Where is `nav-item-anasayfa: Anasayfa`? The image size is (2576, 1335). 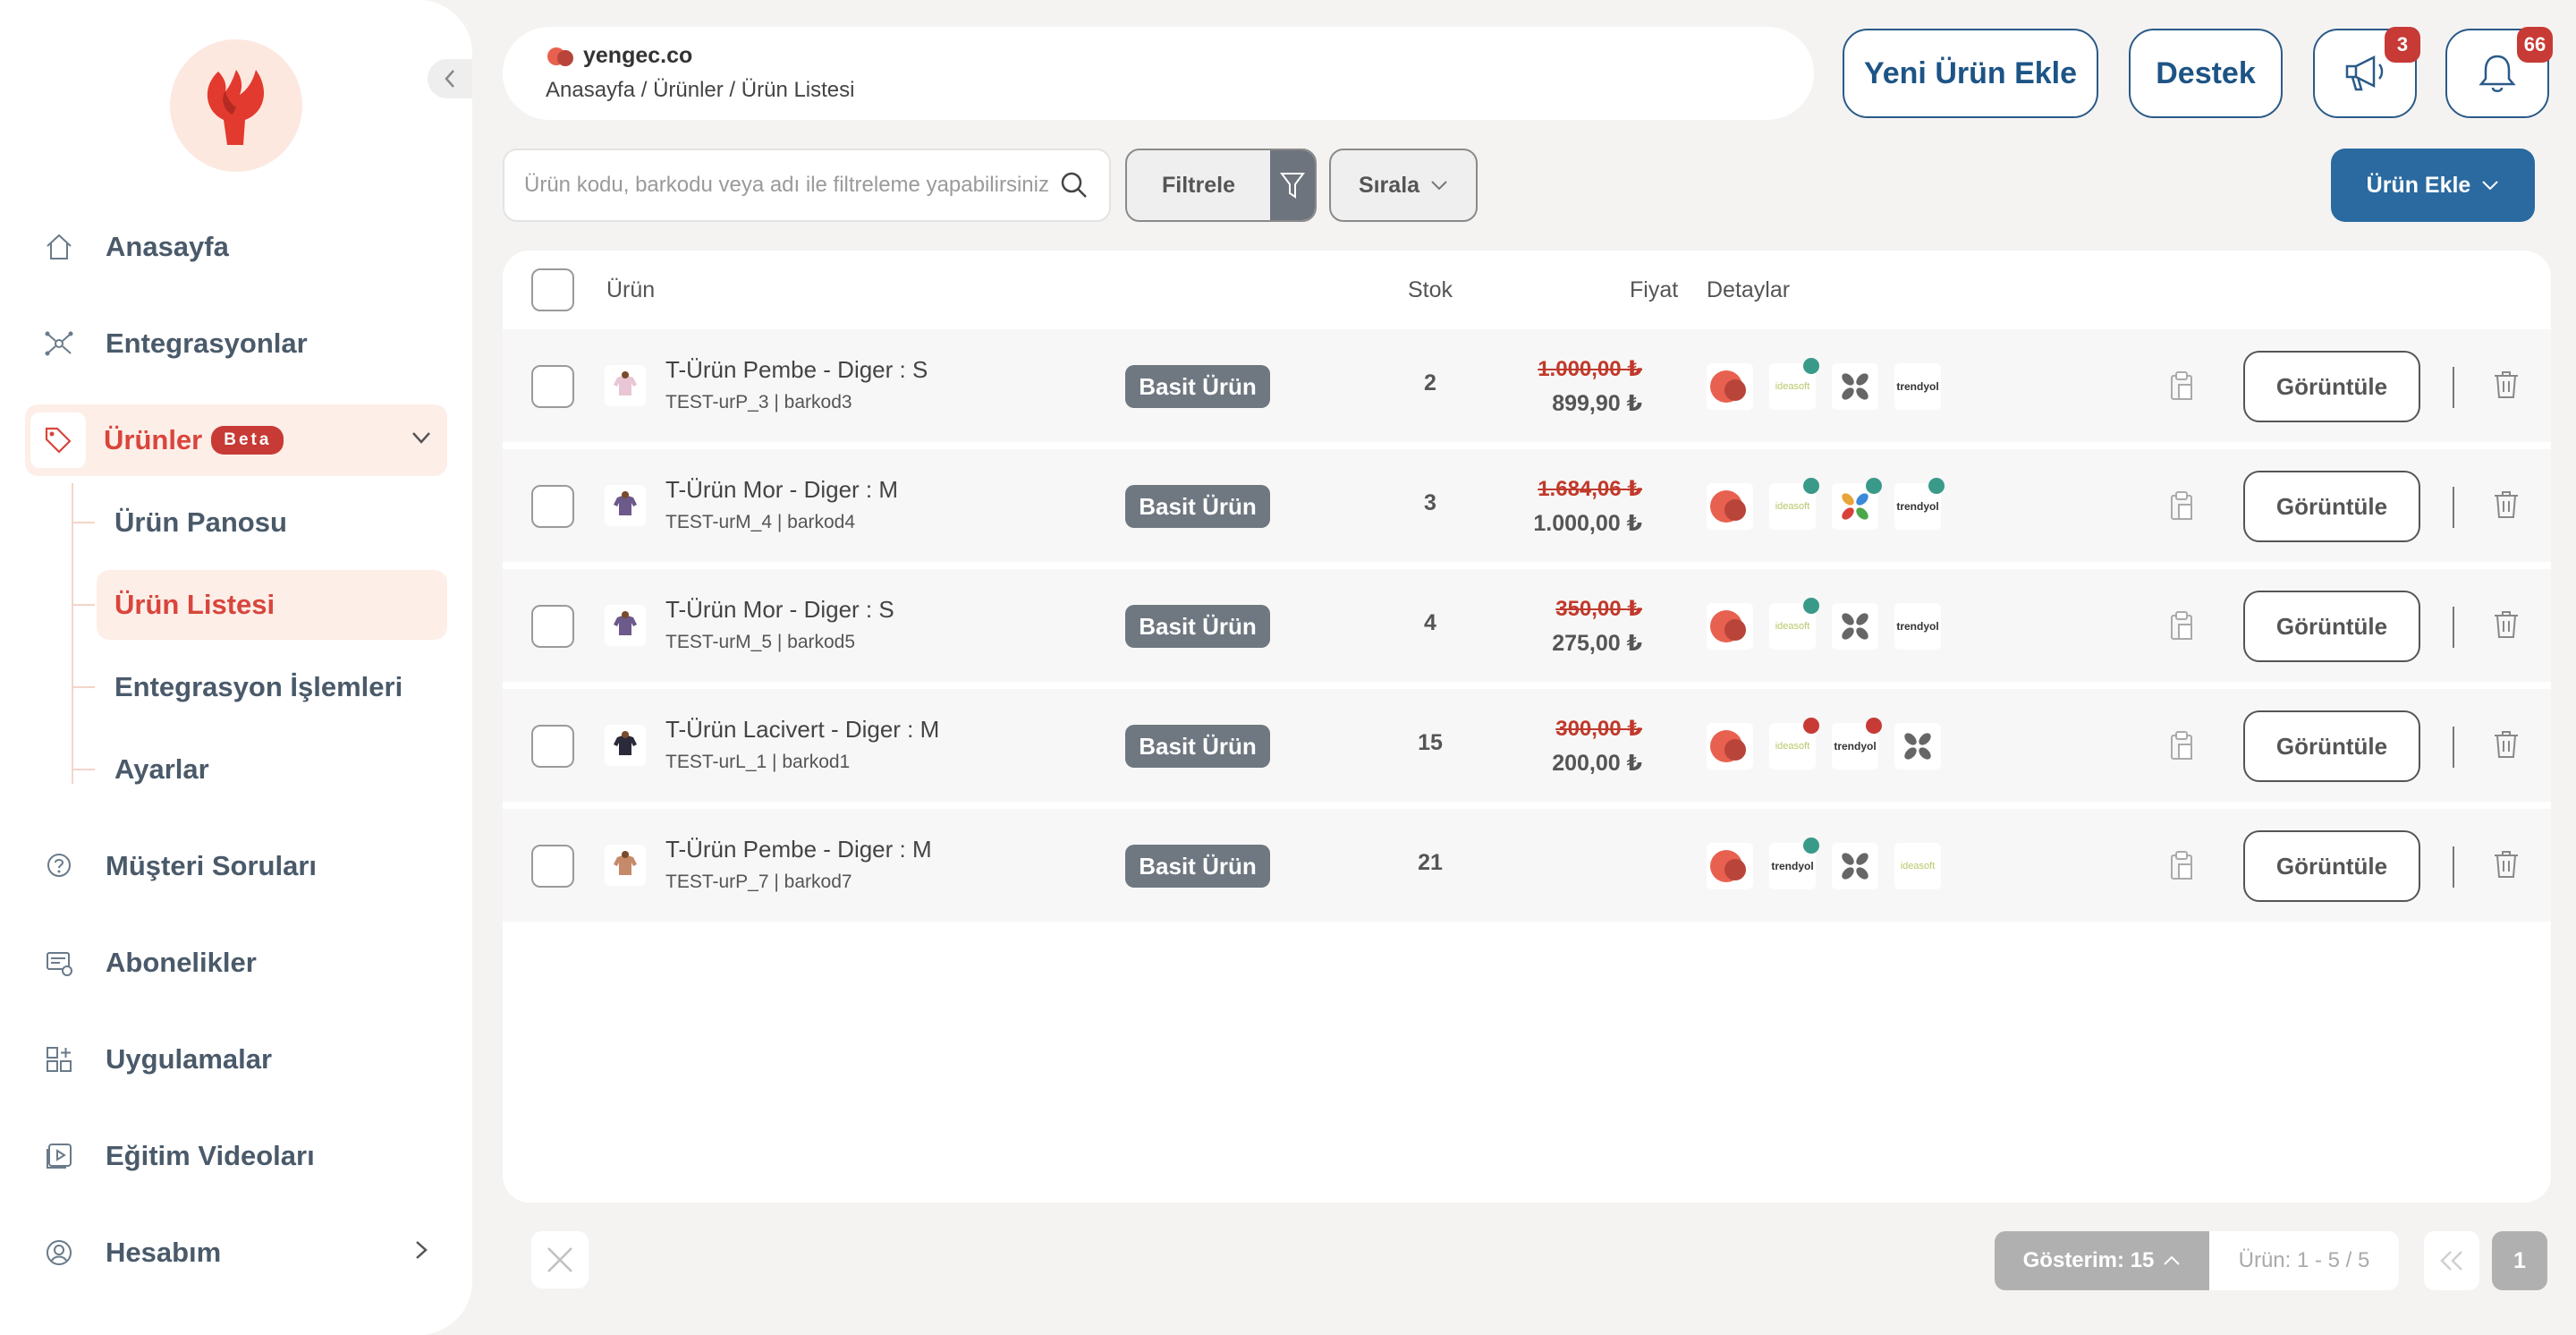 nav-item-anasayfa: Anasayfa is located at coordinates (236, 247).